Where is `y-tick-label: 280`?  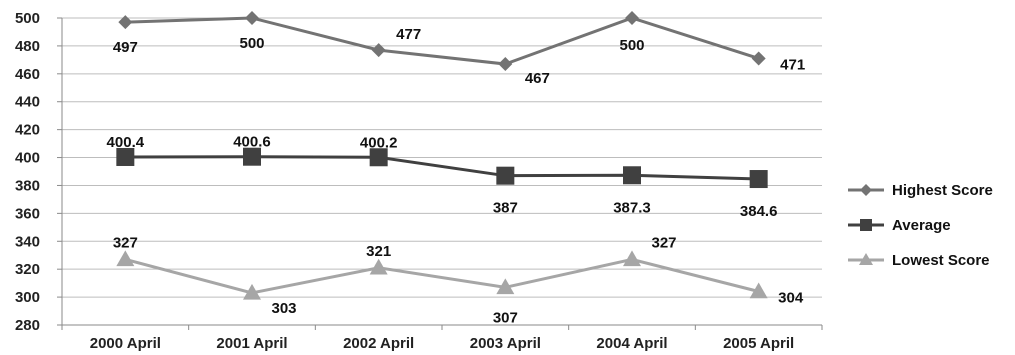
y-tick-label: 280 is located at coordinates (27, 325).